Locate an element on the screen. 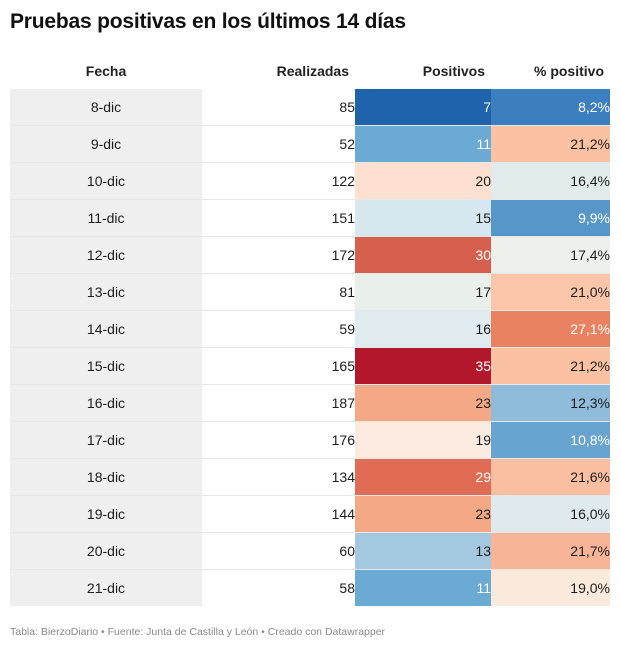 The image size is (620, 649). cell-fecha: 15-dic is located at coordinates (106, 366).